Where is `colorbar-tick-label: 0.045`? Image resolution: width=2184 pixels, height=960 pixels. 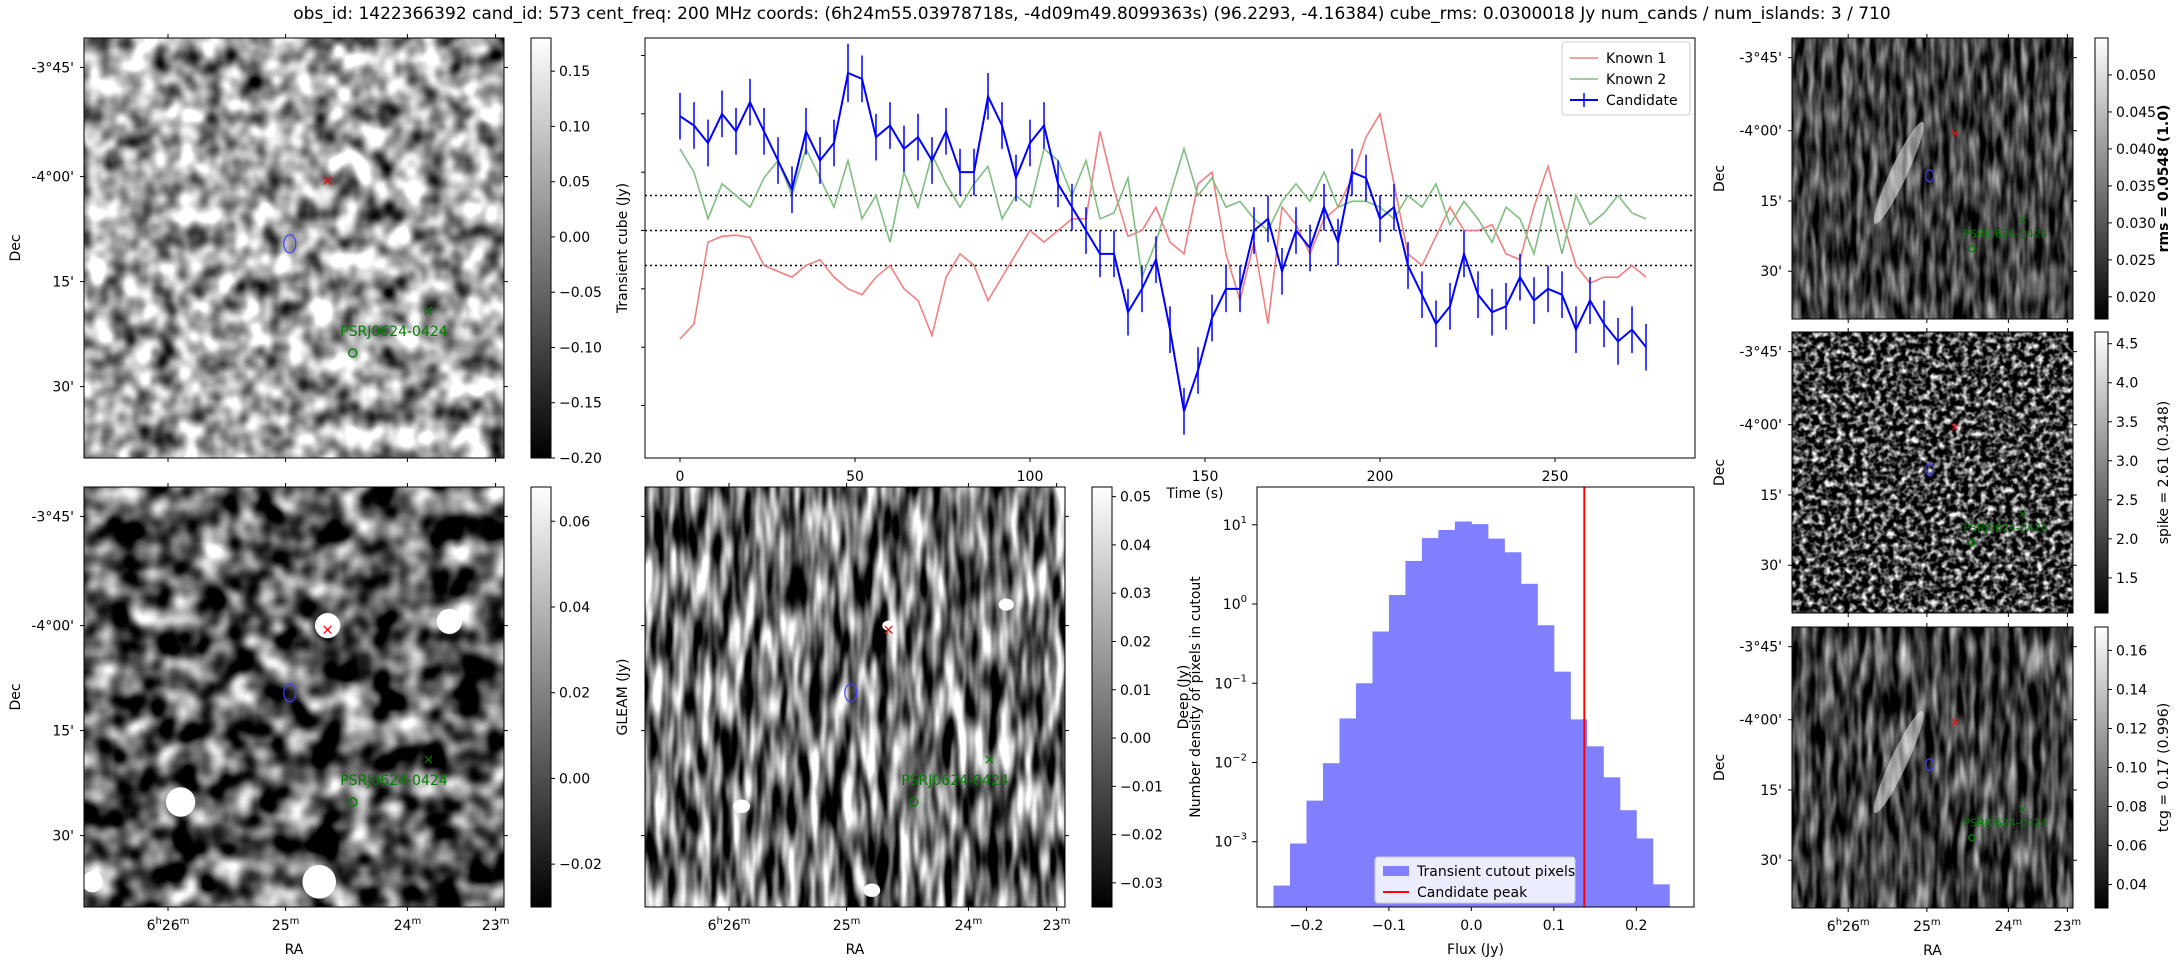
colorbar-tick-label: 0.045 is located at coordinates (2136, 113).